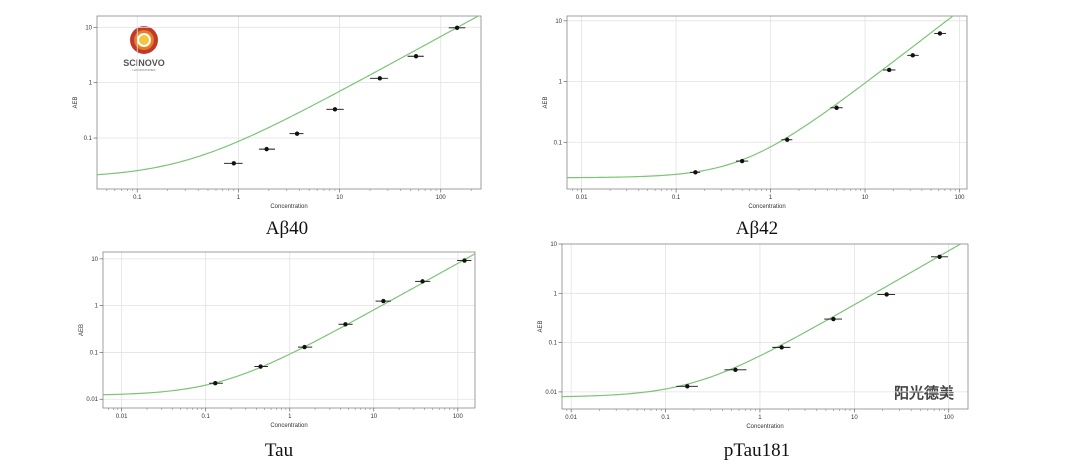 This screenshot has width=1080, height=467. What do you see at coordinates (757, 228) in the screenshot?
I see `chart-caption: Aβ42` at bounding box center [757, 228].